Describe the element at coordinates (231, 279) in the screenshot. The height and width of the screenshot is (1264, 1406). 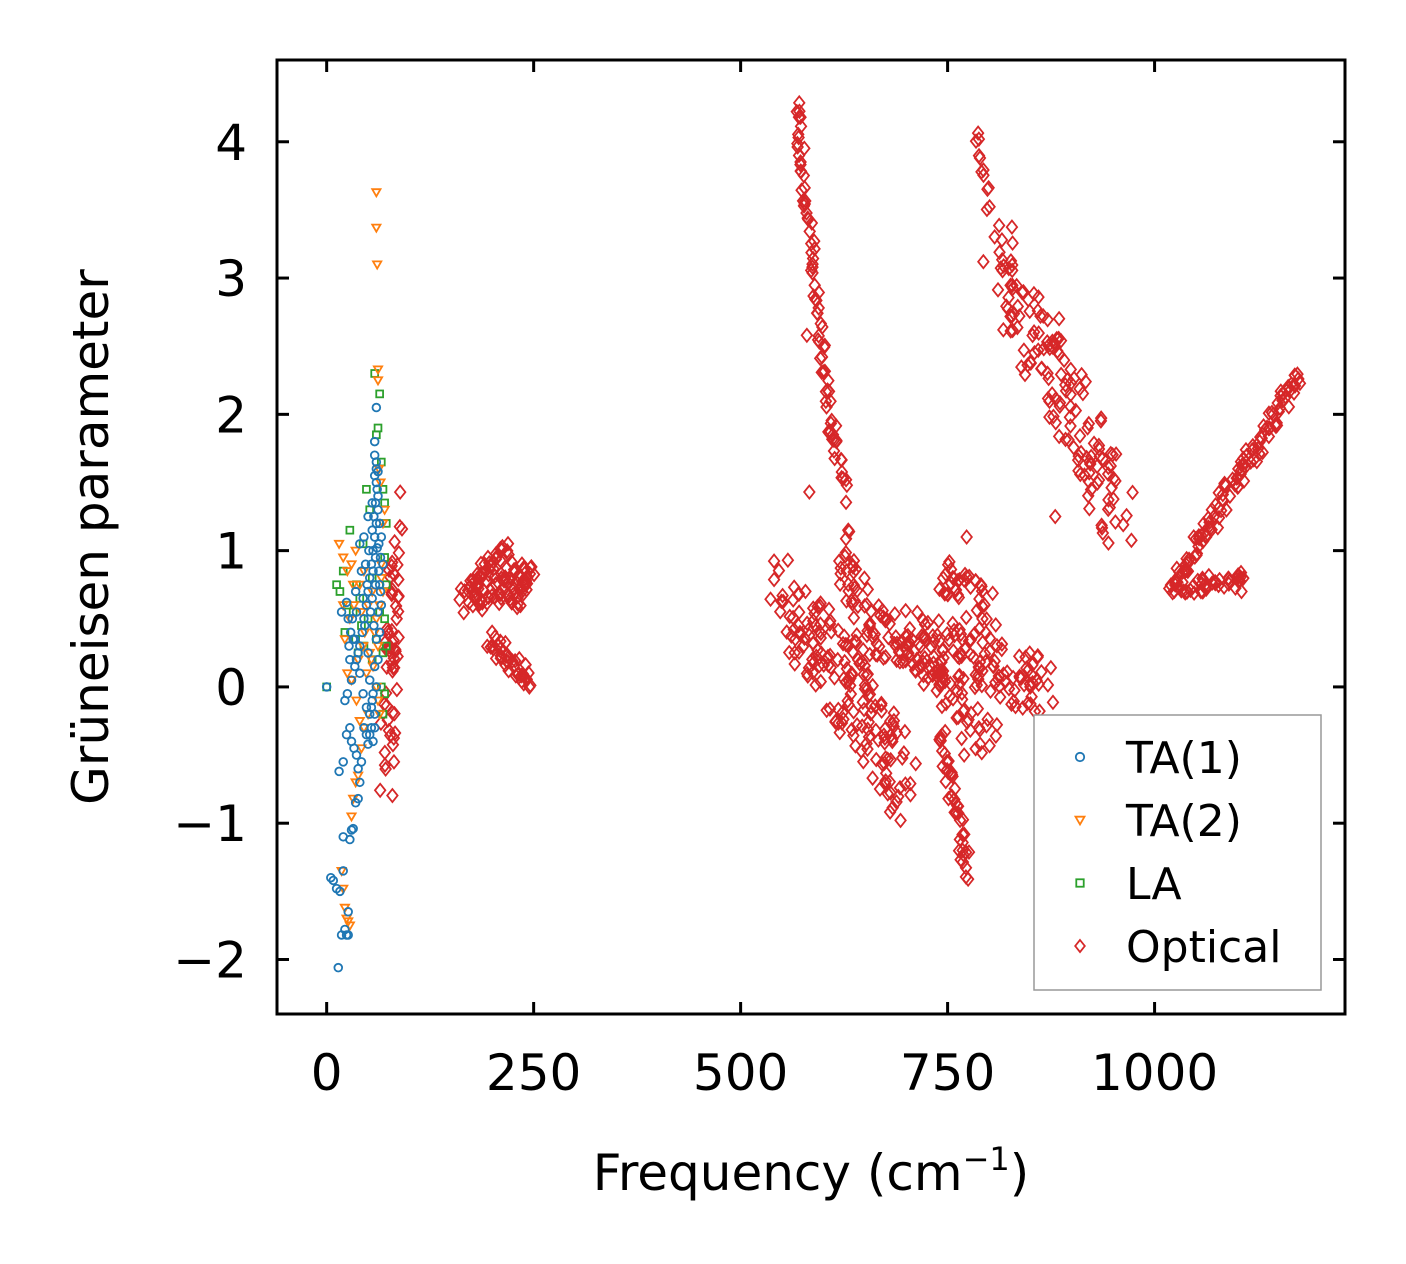
I see `y-tick-label: 3` at that location.